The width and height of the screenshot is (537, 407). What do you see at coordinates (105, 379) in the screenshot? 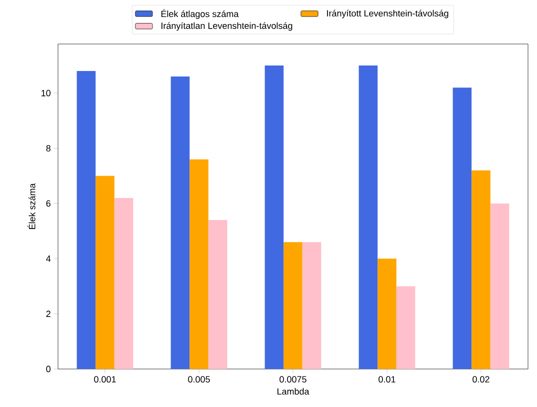
I see `x-tick-label: 0.001` at bounding box center [105, 379].